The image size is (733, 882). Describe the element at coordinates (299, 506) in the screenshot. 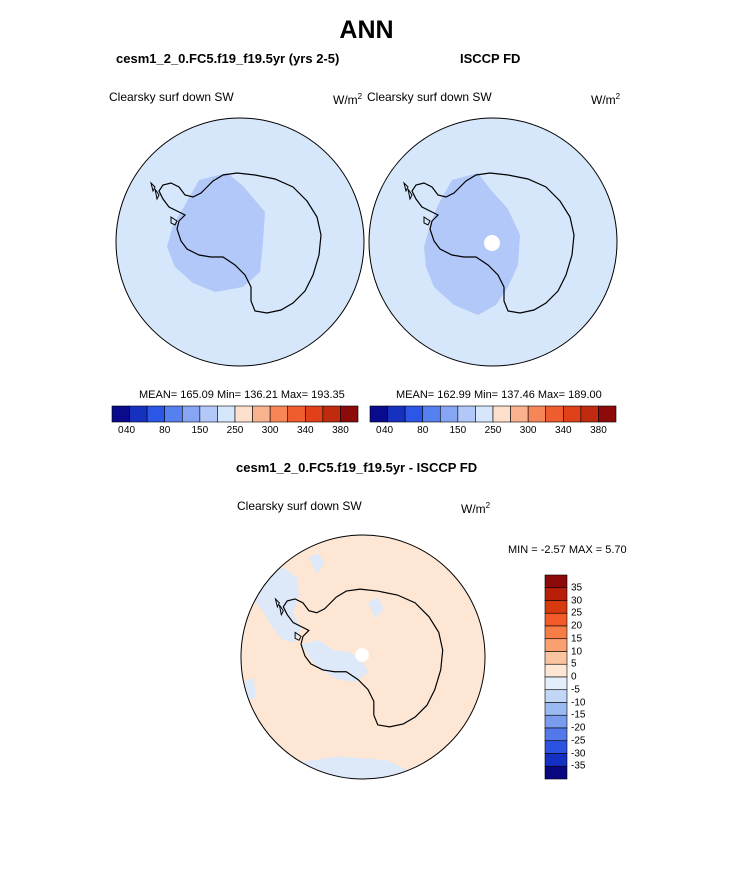

I see `bottom-variable-label: Clearsky surf down SW` at that location.